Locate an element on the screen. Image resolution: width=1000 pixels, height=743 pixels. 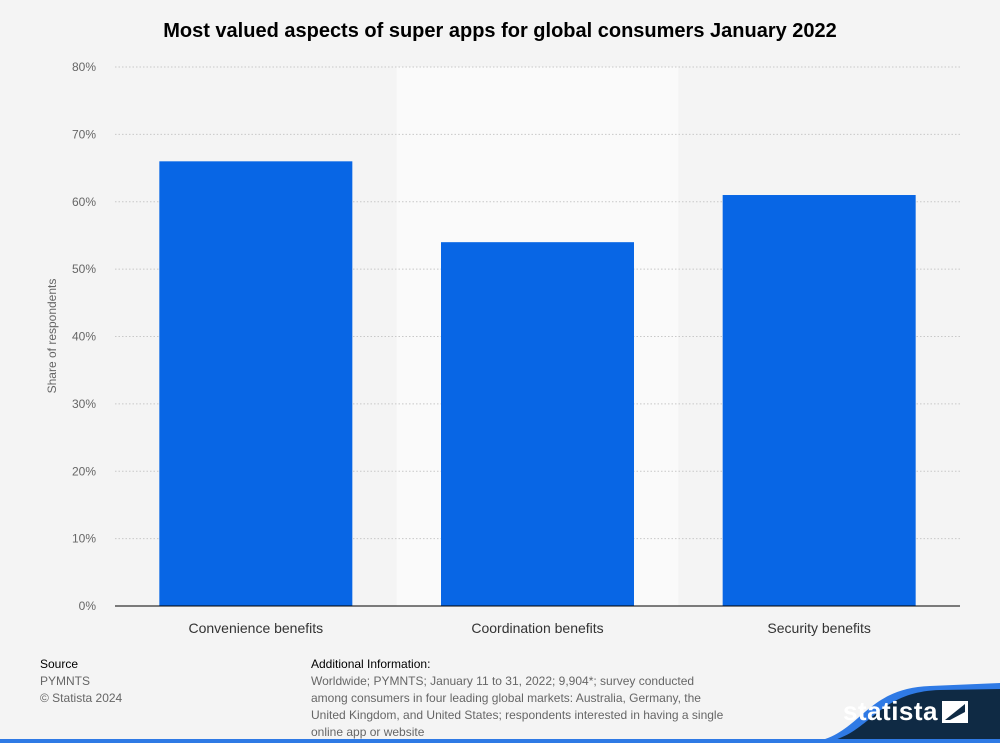
source-block: Source PYMNTS © Statista 2024 is located at coordinates (81, 681).